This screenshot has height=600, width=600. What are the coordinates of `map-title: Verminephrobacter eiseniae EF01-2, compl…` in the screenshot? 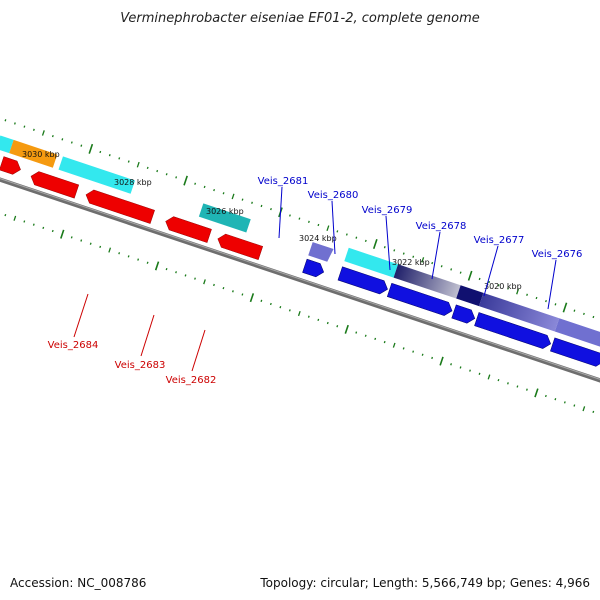 It's located at (299, 18).